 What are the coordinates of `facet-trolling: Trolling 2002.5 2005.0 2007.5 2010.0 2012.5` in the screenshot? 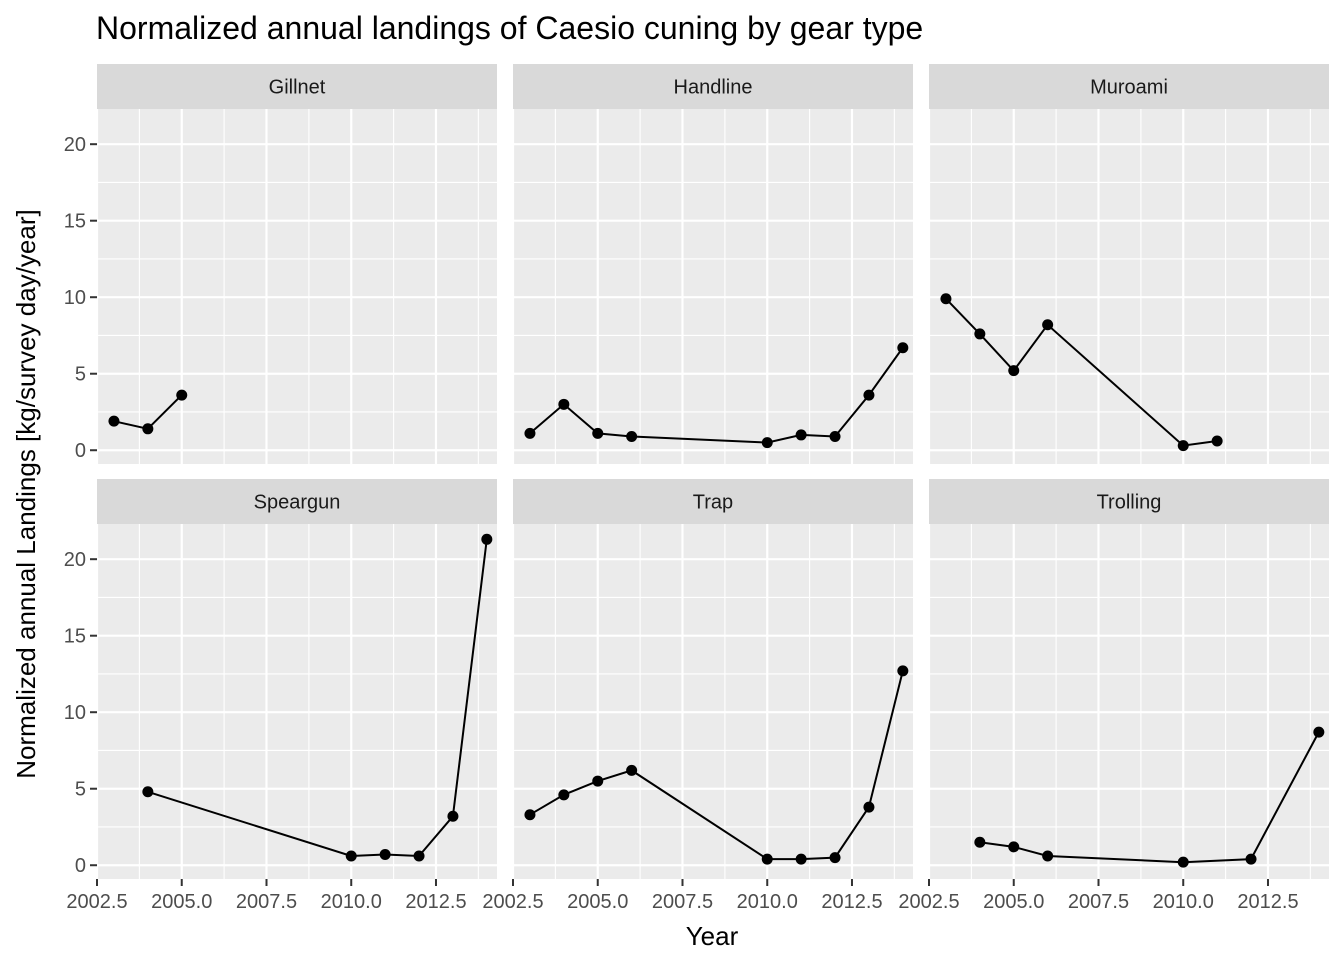 It's located at (1113, 696).